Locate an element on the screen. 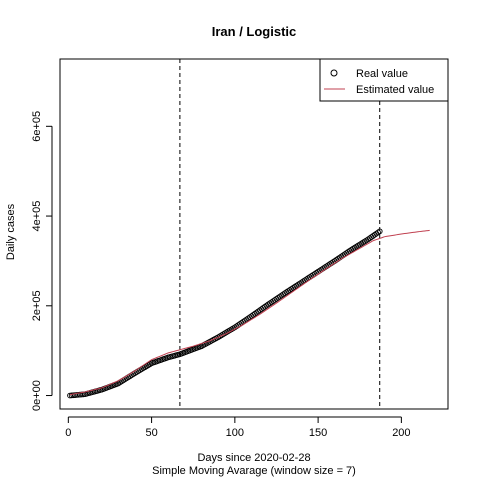  y-tick-label: 4e+05 is located at coordinates (37, 216).